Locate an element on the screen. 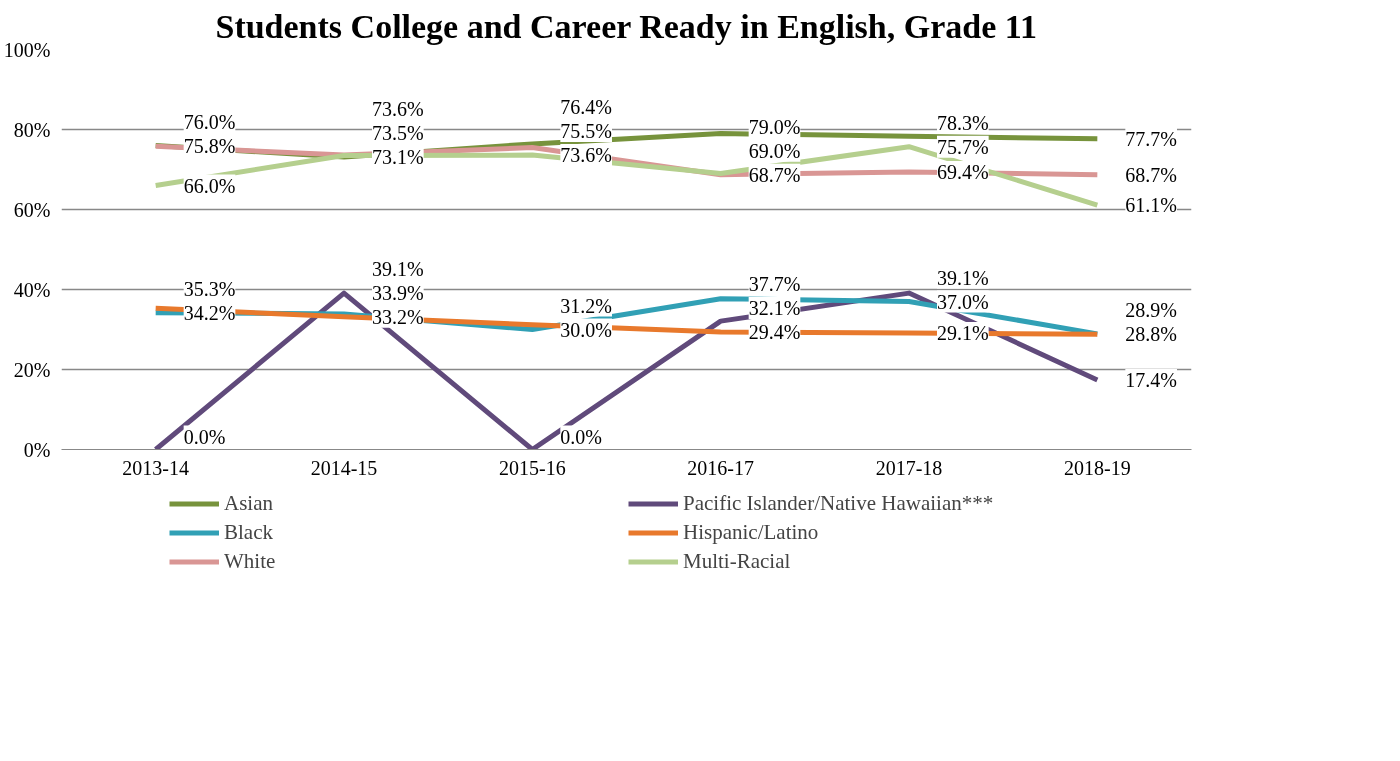 This screenshot has height=761, width=1400. y-tick-label: 100% is located at coordinates (27, 49).